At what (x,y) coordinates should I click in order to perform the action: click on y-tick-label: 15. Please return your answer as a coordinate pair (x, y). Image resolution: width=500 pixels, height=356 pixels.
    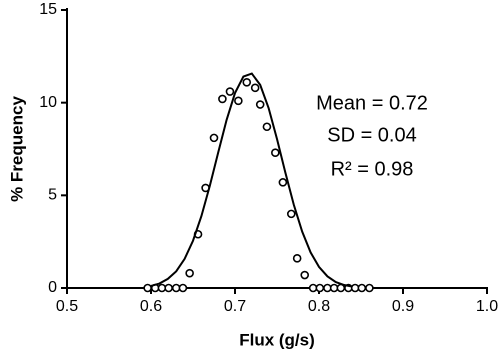
    Looking at the image, I should click on (48, 9).